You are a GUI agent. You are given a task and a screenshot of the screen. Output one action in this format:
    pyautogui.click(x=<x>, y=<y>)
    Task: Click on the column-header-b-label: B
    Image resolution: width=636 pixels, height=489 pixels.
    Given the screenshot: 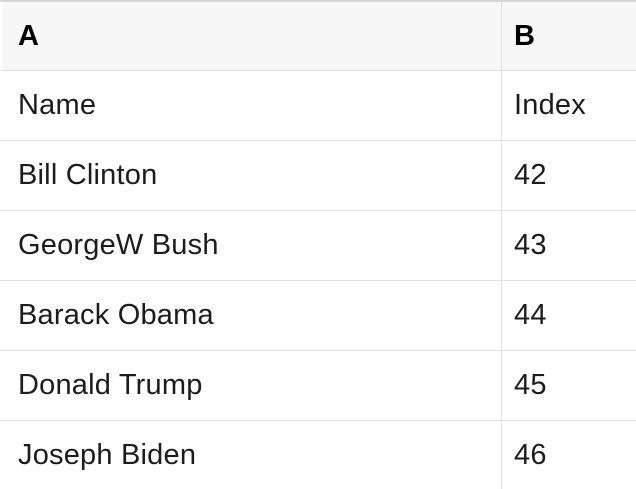 What is the action you would take?
    pyautogui.click(x=525, y=35)
    